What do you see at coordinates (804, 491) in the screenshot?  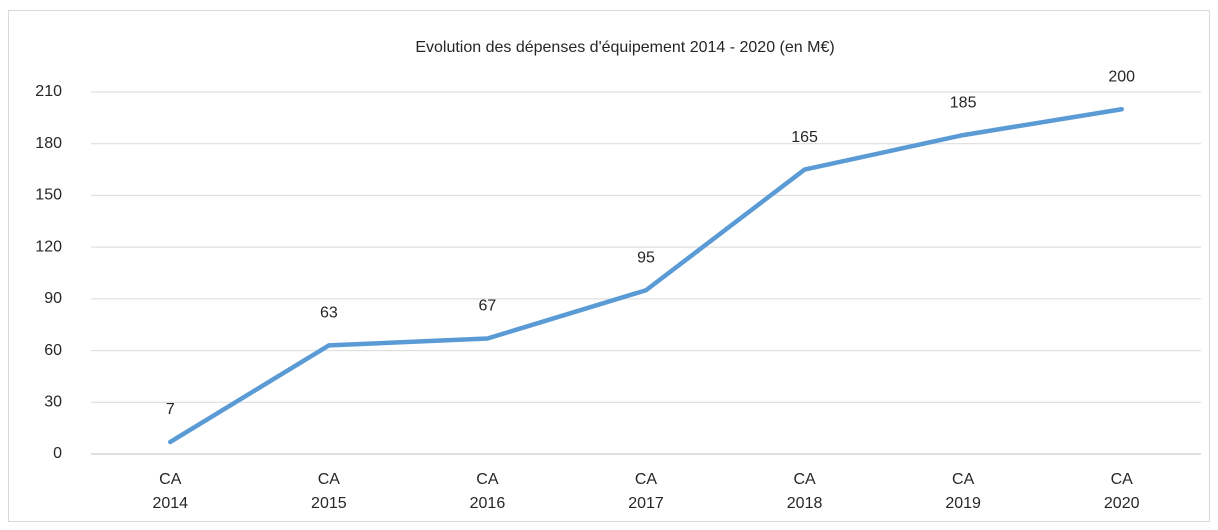 I see `x-tick-label: CA 2018` at bounding box center [804, 491].